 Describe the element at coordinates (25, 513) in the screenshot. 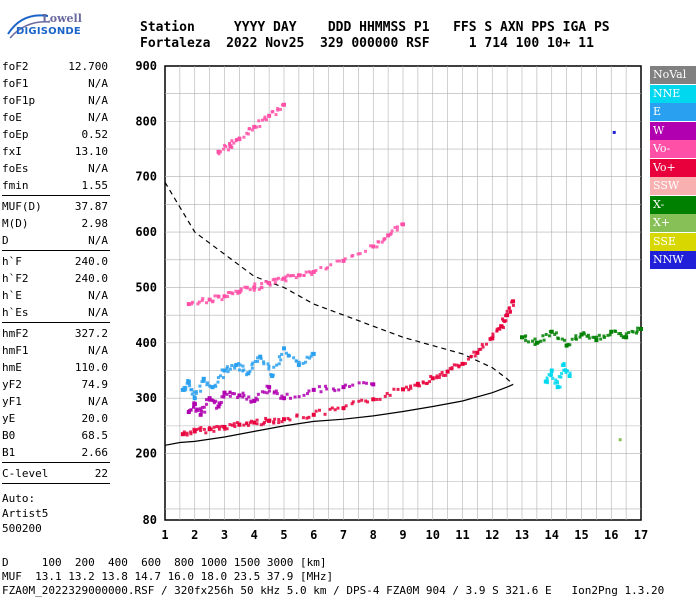

I see `auto-info: Artist5` at that location.